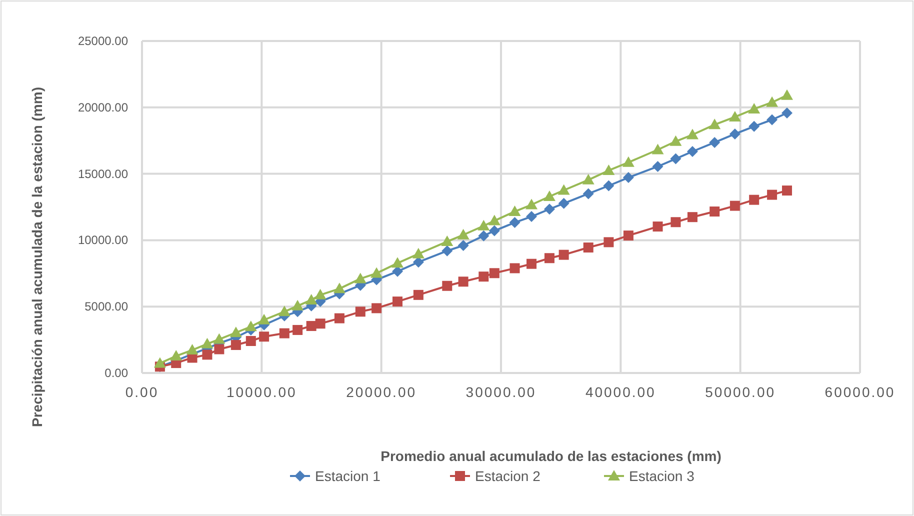  Describe the element at coordinates (860, 392) in the screenshot. I see `x-tick-label: 60000.00` at that location.